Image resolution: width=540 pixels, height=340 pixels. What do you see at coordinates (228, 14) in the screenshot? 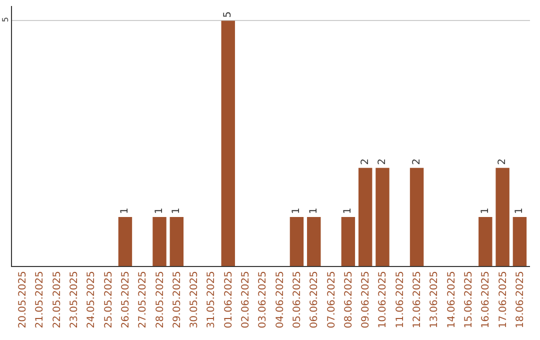
I see `data-label: 5` at bounding box center [228, 14].